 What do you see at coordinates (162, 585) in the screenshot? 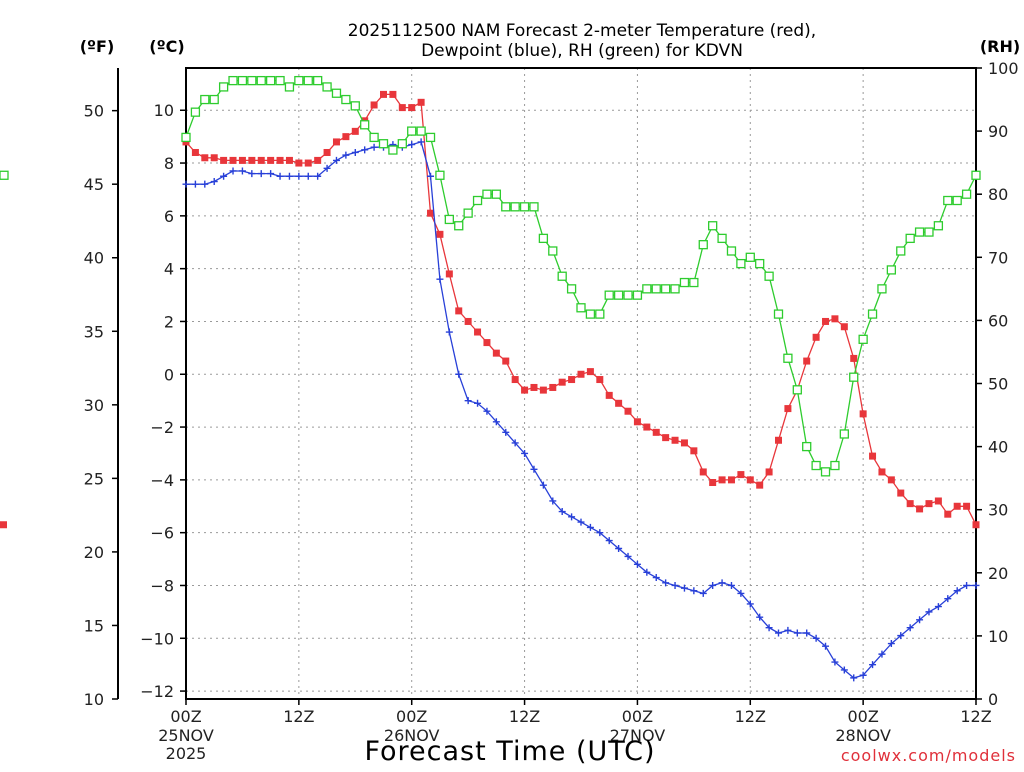
I see `celsius-tick-label: −8` at bounding box center [162, 585].